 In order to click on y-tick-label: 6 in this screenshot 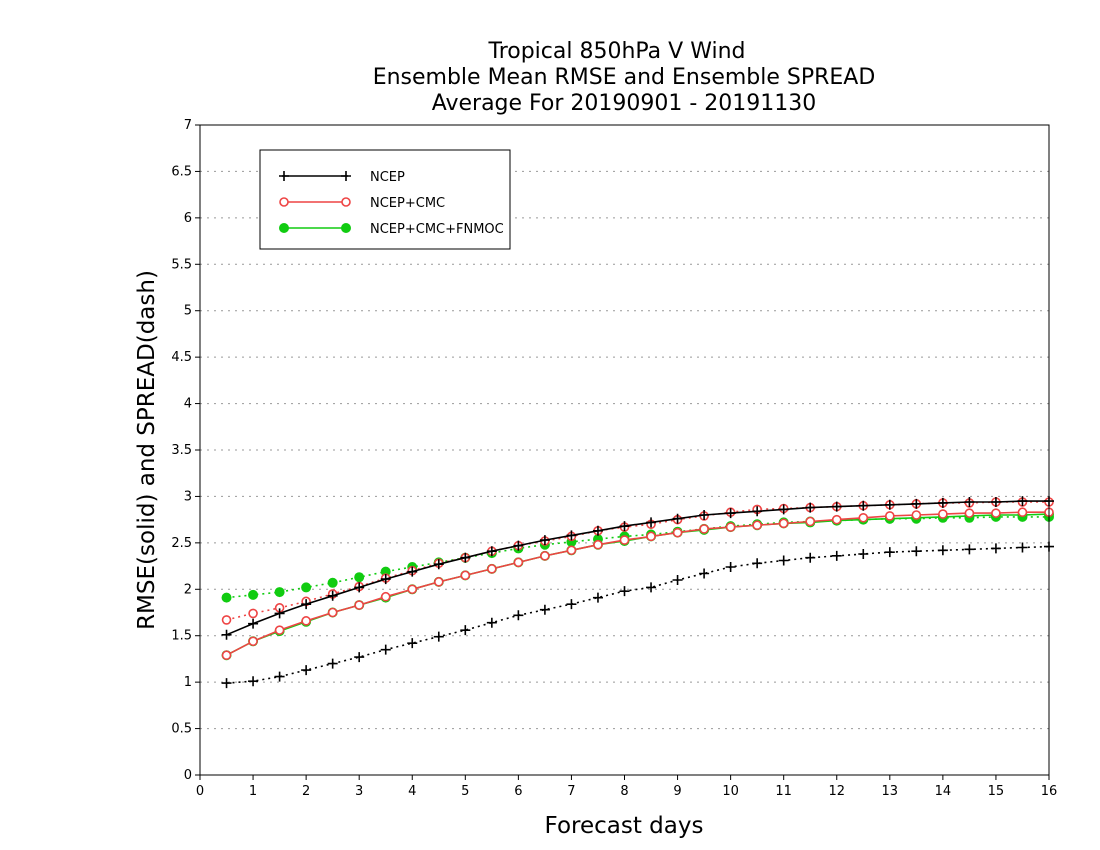, I will do `click(188, 218)`.